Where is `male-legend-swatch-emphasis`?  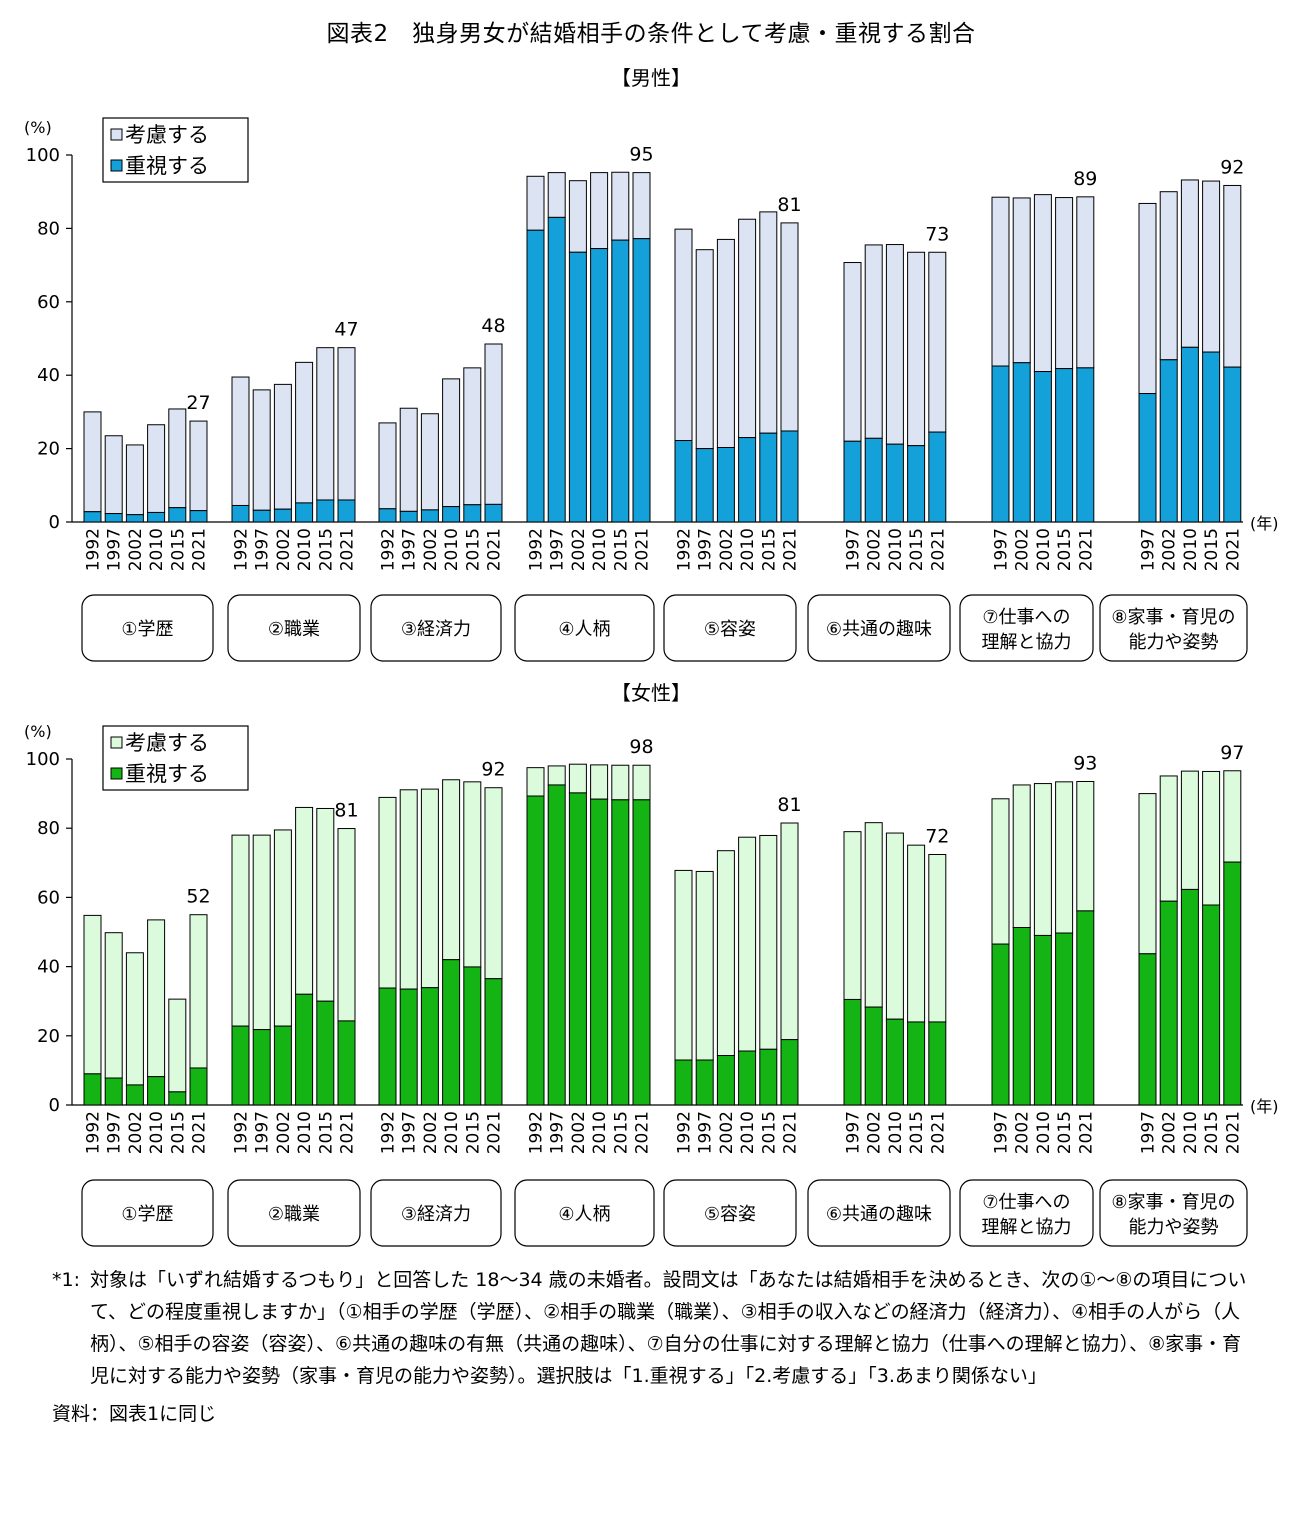 male-legend-swatch-emphasis is located at coordinates (116, 165).